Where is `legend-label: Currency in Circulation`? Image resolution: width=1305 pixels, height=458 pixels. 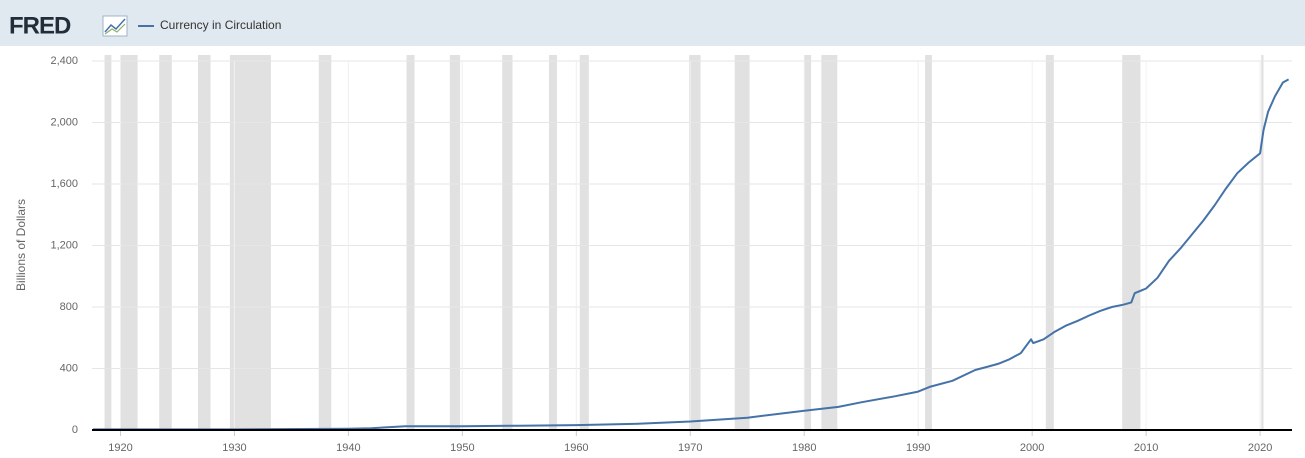
legend-label: Currency in Circulation is located at coordinates (220, 25).